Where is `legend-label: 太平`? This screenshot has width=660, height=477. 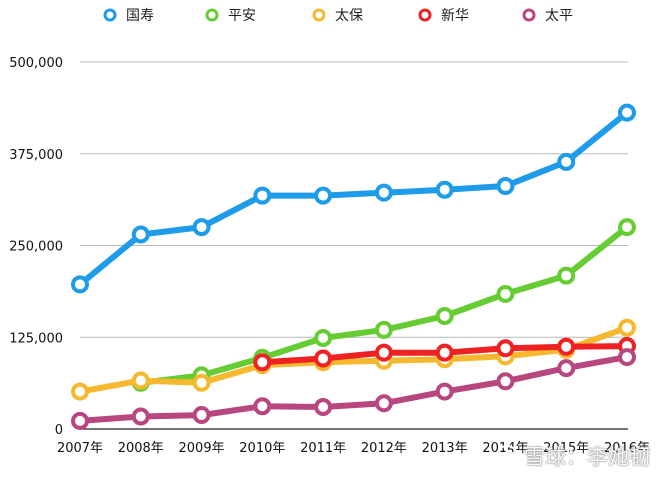
legend-label: 太平 is located at coordinates (559, 16).